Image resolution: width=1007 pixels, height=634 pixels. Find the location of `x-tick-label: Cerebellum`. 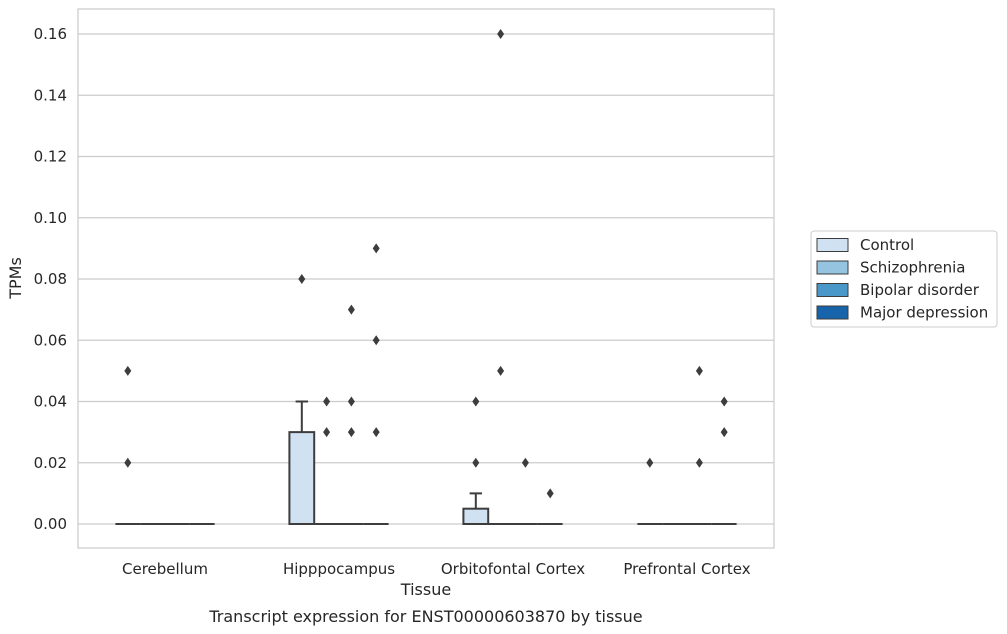

x-tick-label: Cerebellum is located at coordinates (165, 569).